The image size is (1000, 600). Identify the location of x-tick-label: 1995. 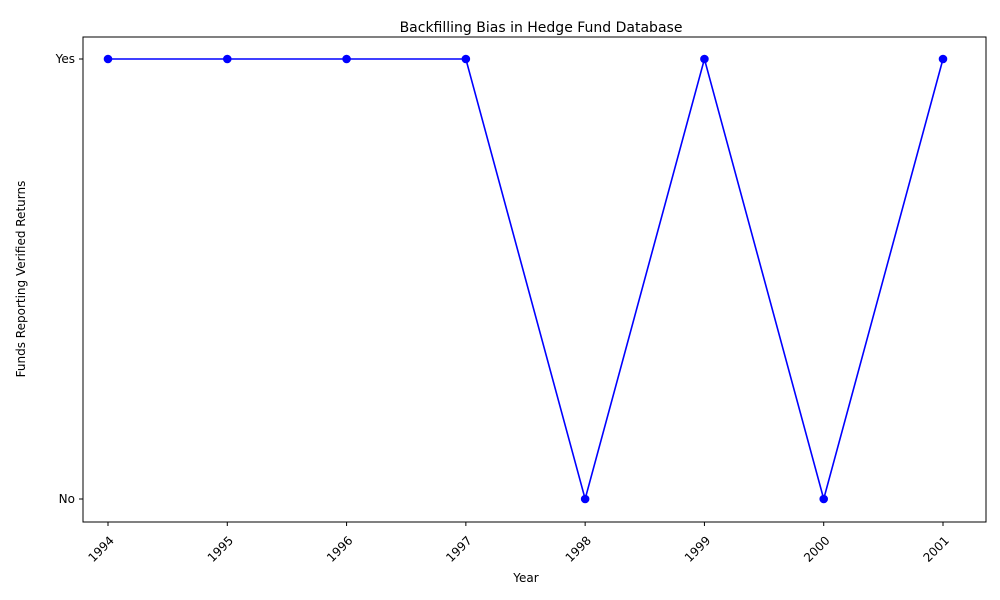
(220, 548).